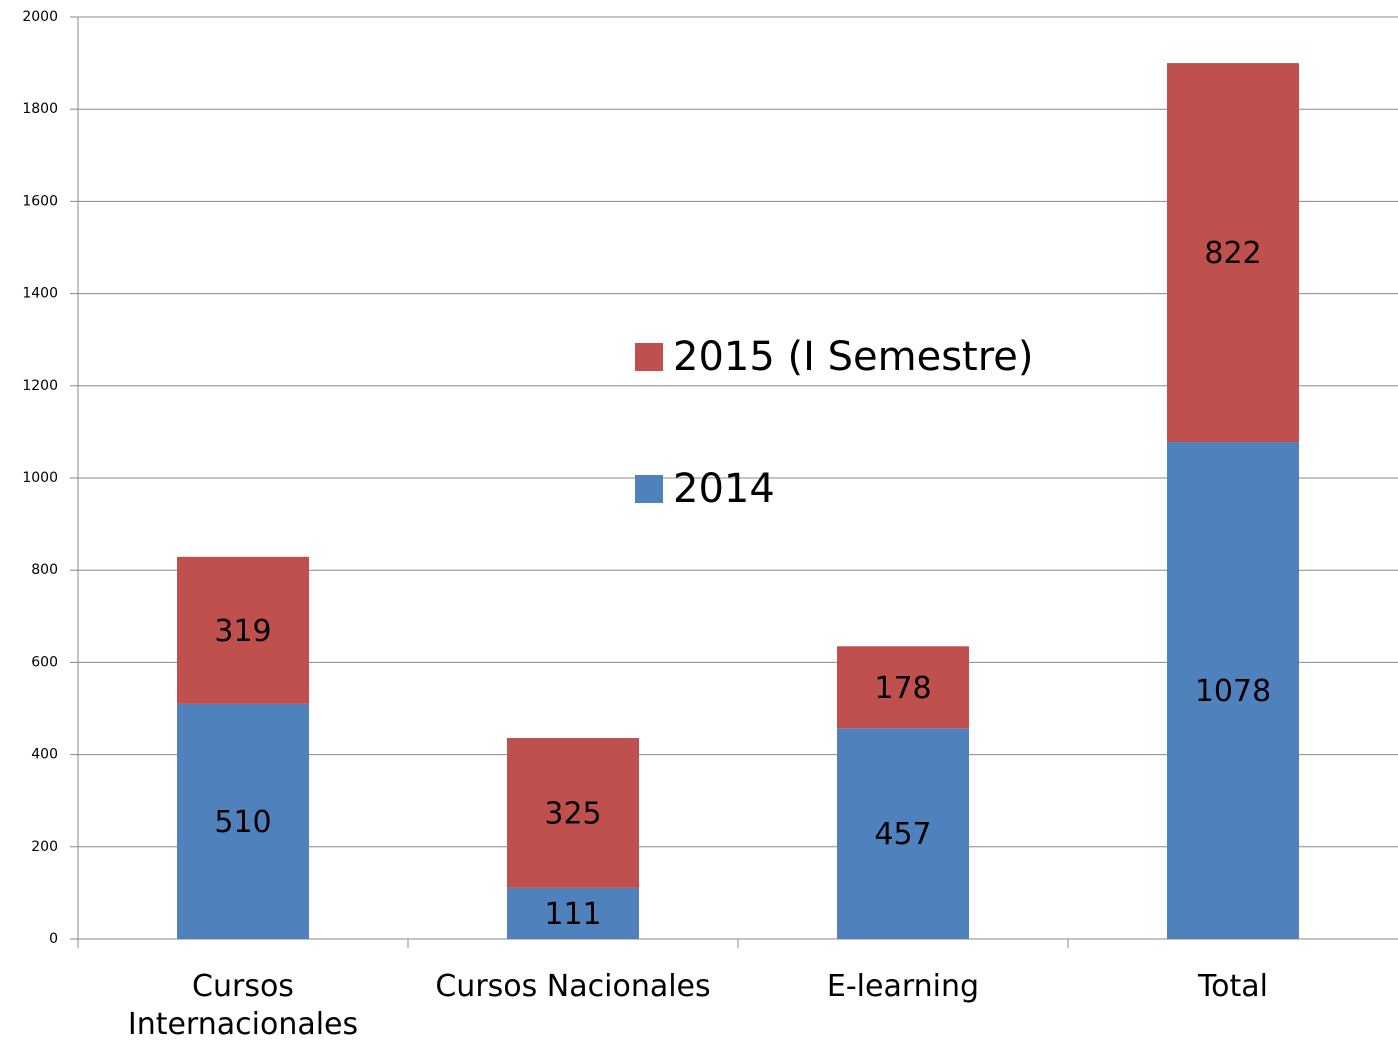  What do you see at coordinates (724, 489) in the screenshot?
I see `legend-label: 2014` at bounding box center [724, 489].